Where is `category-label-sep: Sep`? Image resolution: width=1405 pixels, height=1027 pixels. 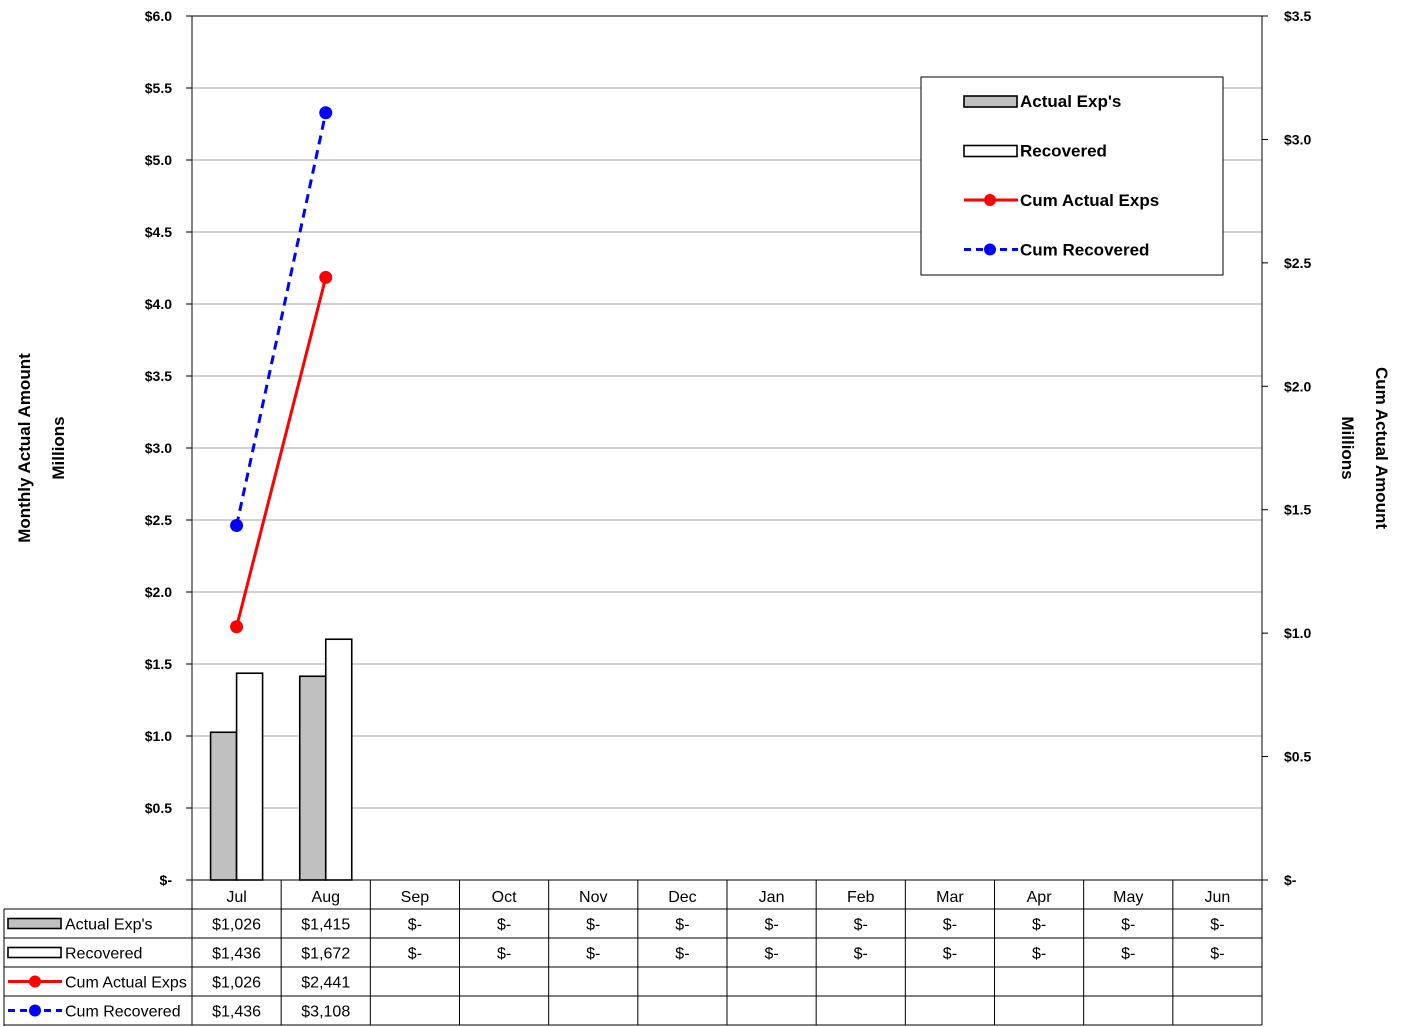 category-label-sep: Sep is located at coordinates (415, 897).